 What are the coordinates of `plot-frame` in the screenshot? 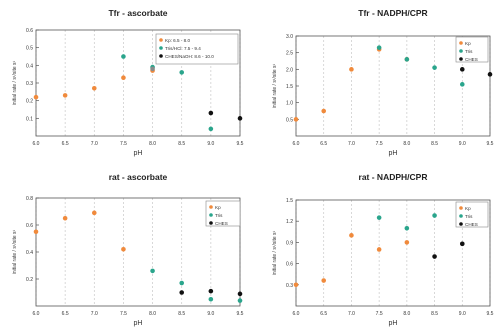 It's located at (393, 253).